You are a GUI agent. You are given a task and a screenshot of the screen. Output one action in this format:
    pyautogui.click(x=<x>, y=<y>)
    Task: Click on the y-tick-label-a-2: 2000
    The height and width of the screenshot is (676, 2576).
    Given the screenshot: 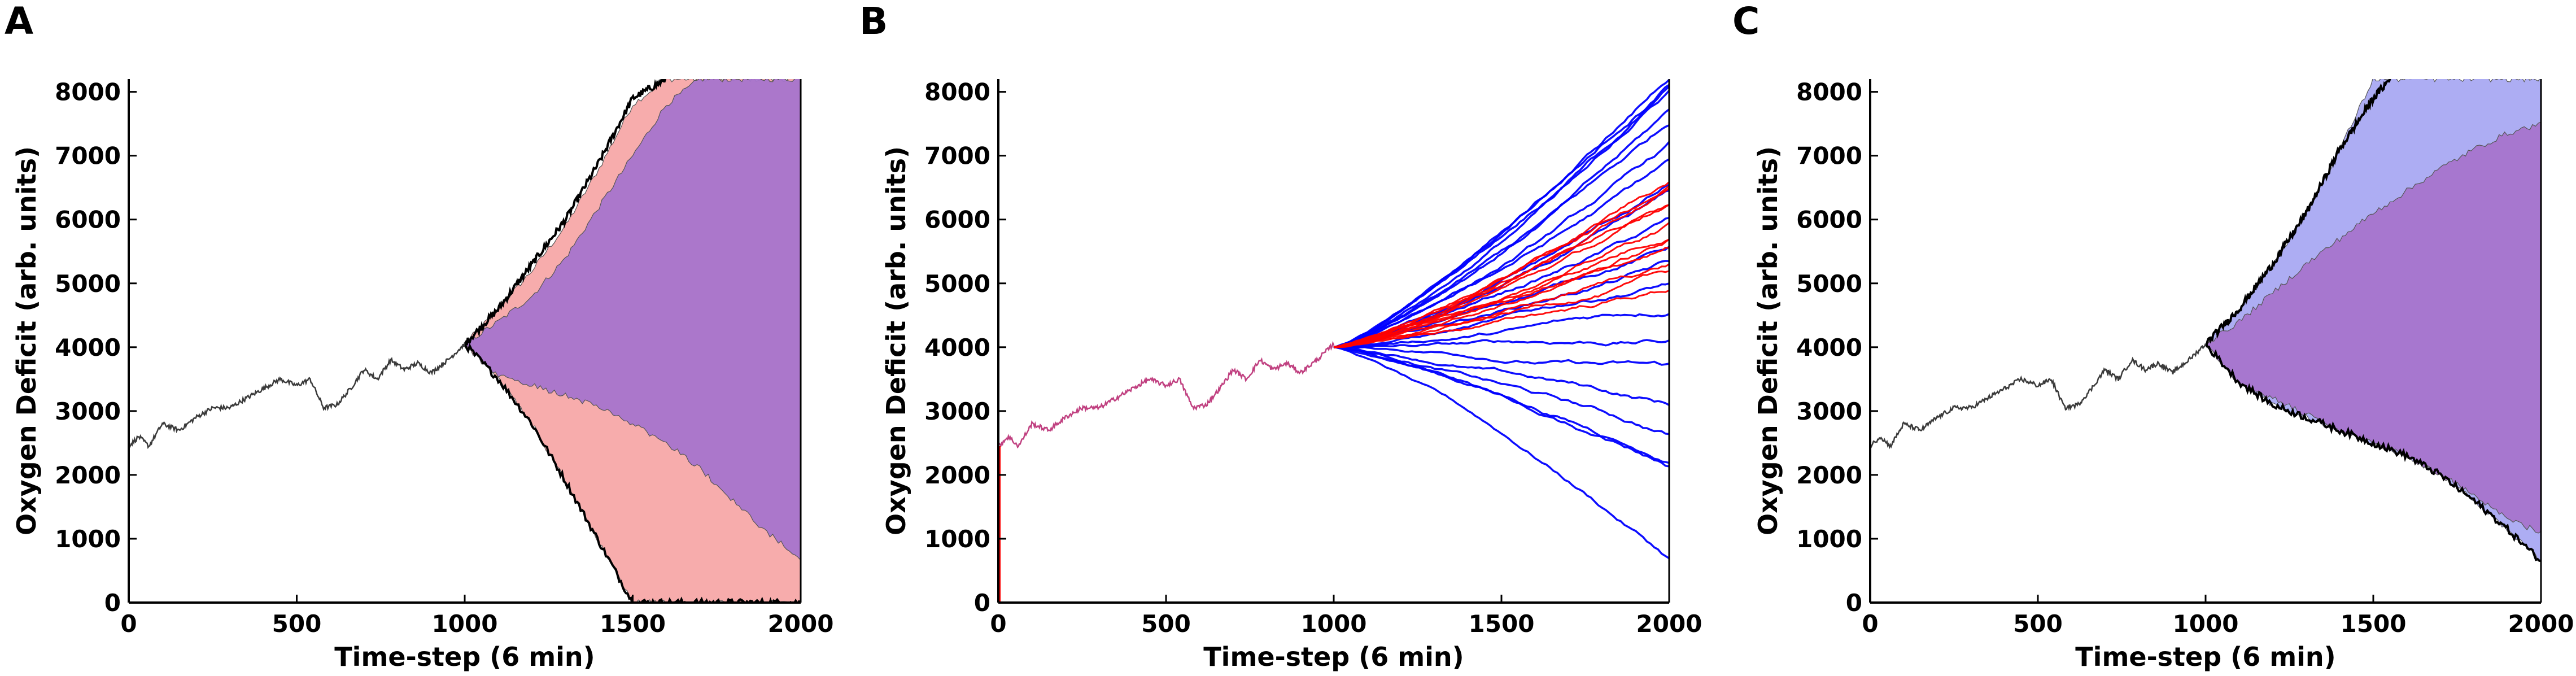 What is the action you would take?
    pyautogui.click(x=88, y=475)
    